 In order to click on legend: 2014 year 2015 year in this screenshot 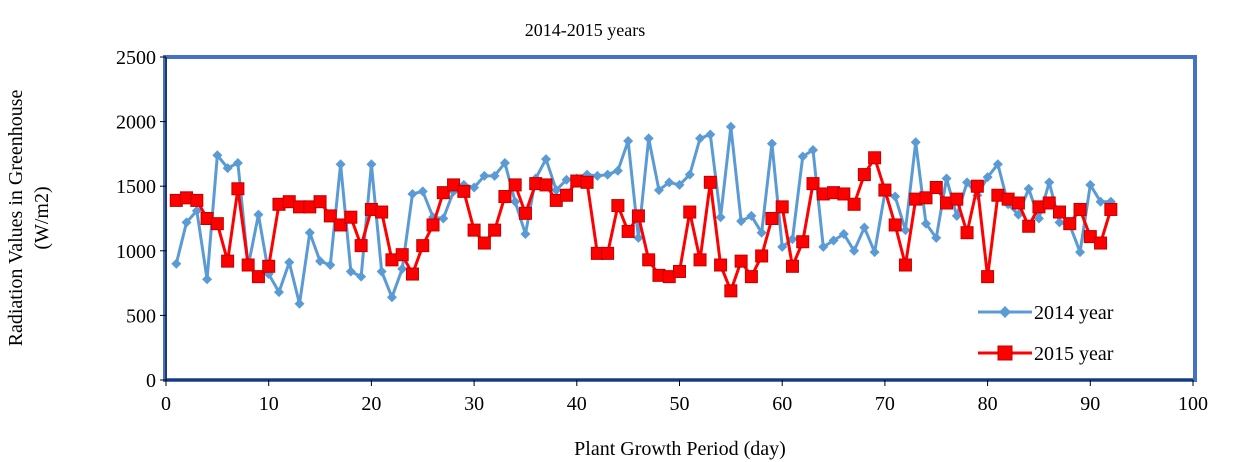, I will do `click(1046, 333)`.